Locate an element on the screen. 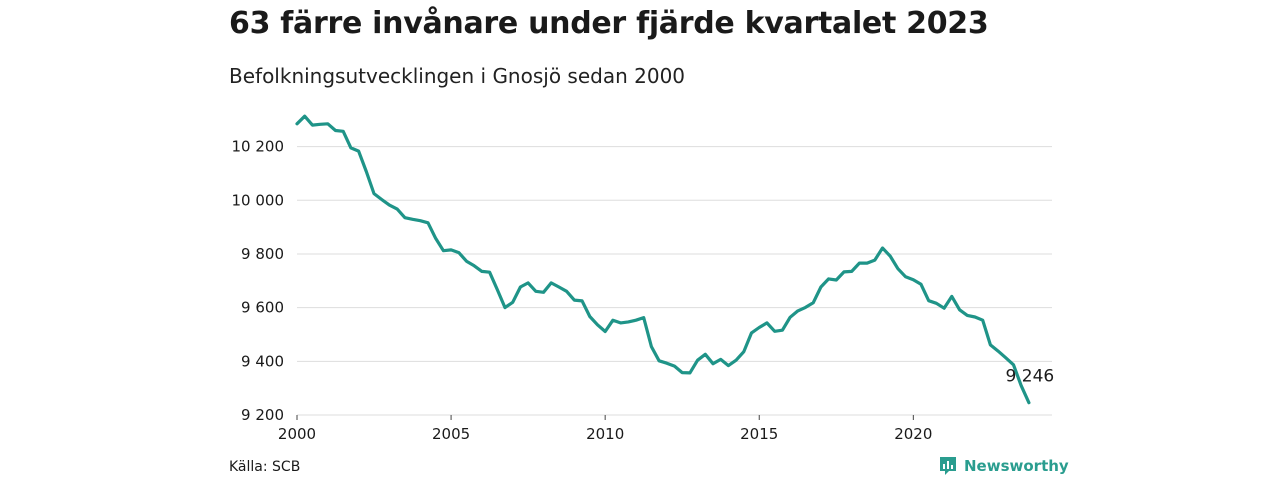 The image size is (1280, 480). brand-name: Newsworthy is located at coordinates (1016, 466).